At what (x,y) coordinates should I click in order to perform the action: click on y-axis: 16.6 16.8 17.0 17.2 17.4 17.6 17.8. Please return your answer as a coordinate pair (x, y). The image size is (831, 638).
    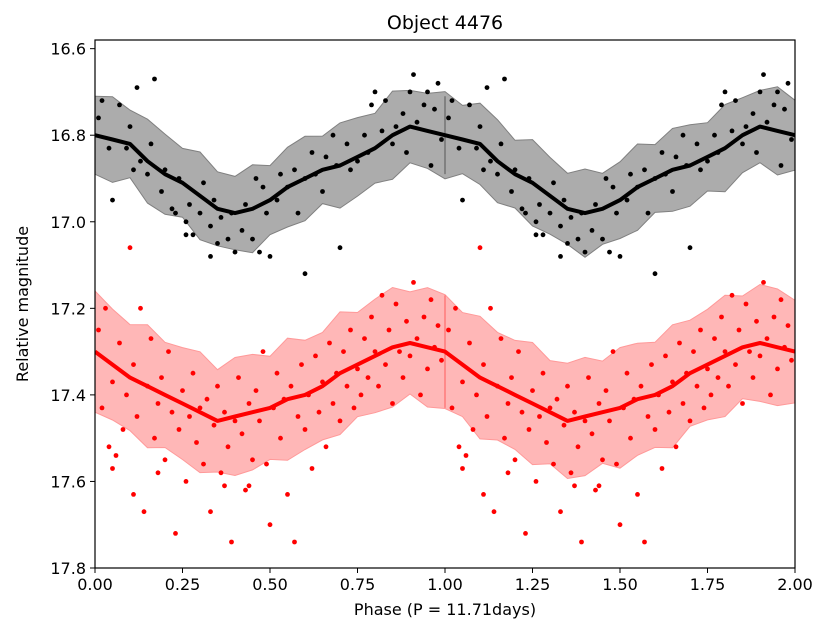
    Looking at the image, I should click on (72, 309).